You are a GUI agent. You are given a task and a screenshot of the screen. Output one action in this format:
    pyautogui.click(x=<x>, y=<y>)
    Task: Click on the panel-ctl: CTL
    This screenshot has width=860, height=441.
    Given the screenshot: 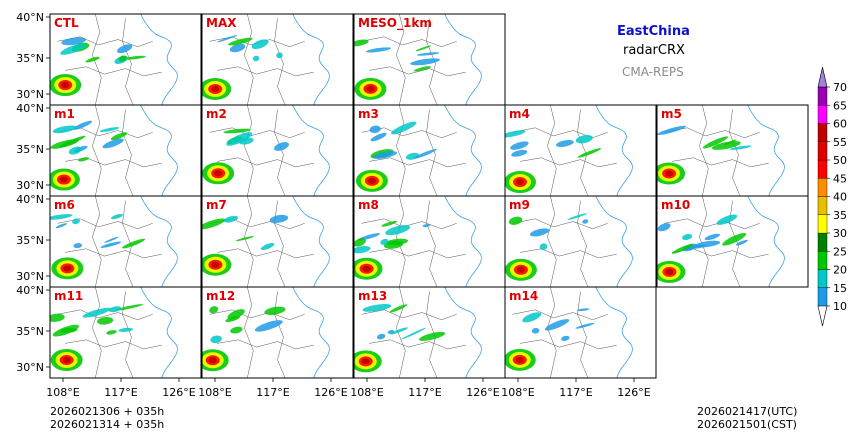 What is the action you would take?
    pyautogui.click(x=125, y=59)
    